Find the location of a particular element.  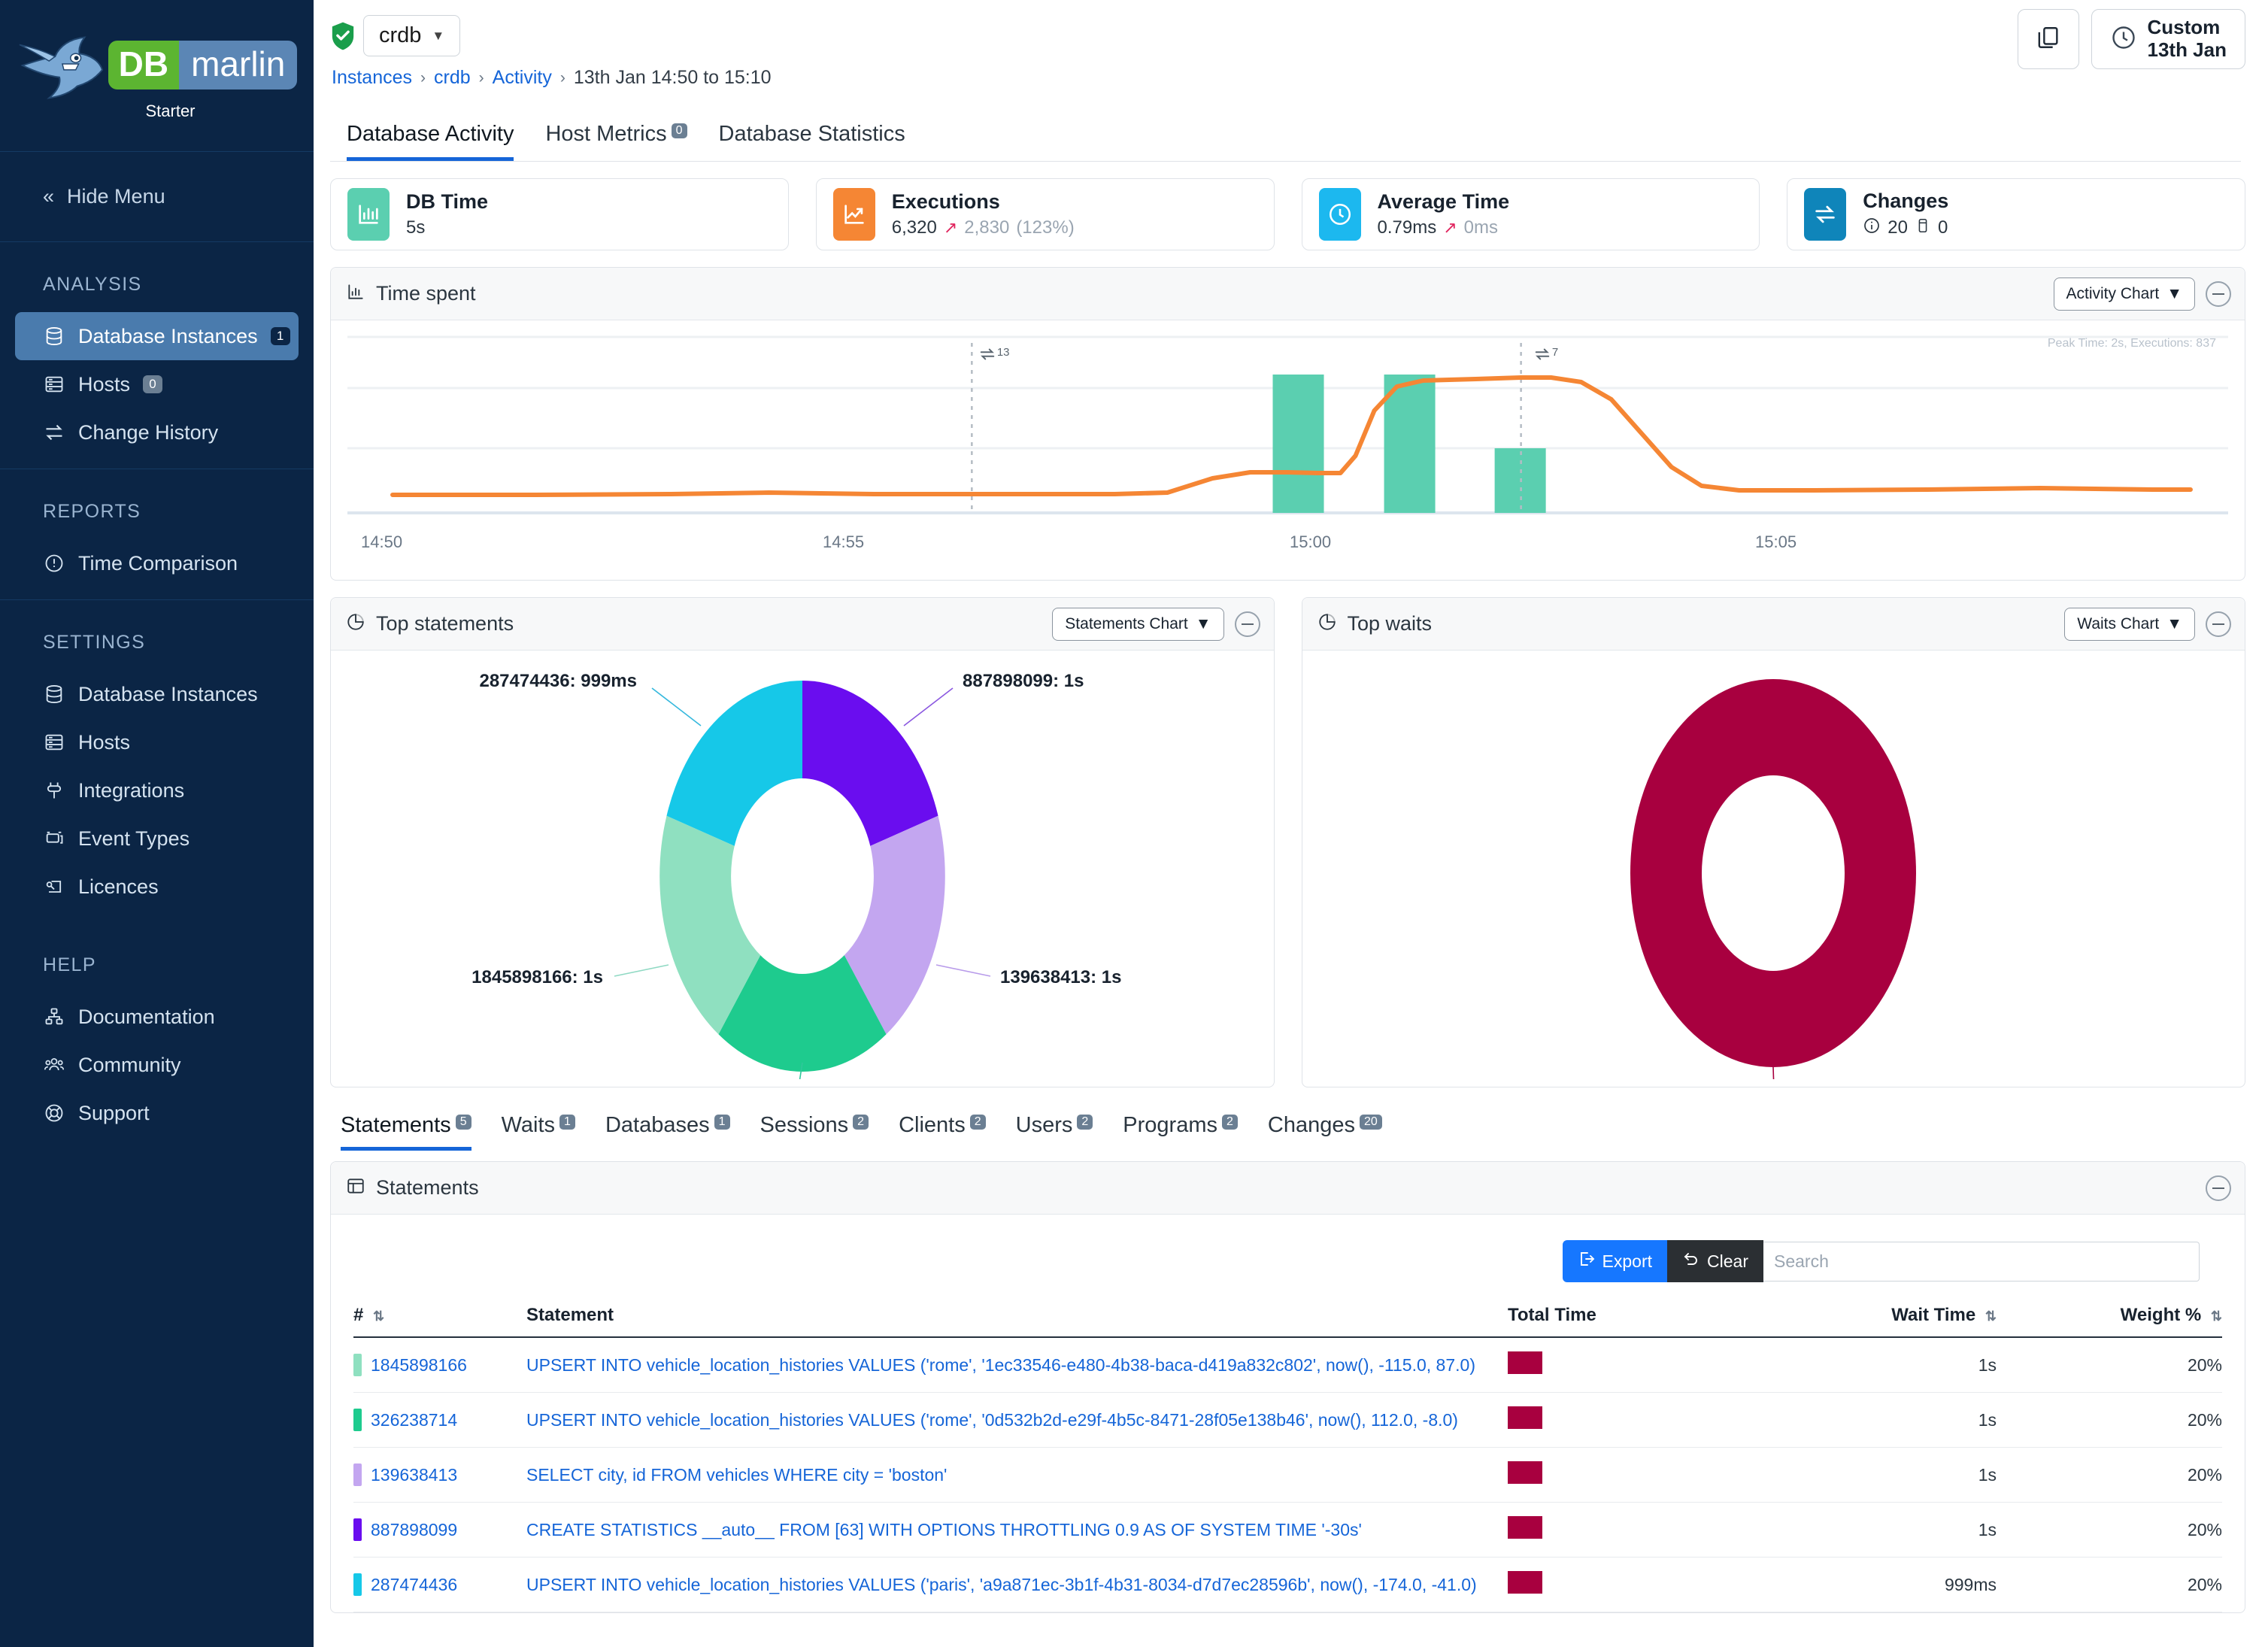

search-input is located at coordinates (1982, 1261).